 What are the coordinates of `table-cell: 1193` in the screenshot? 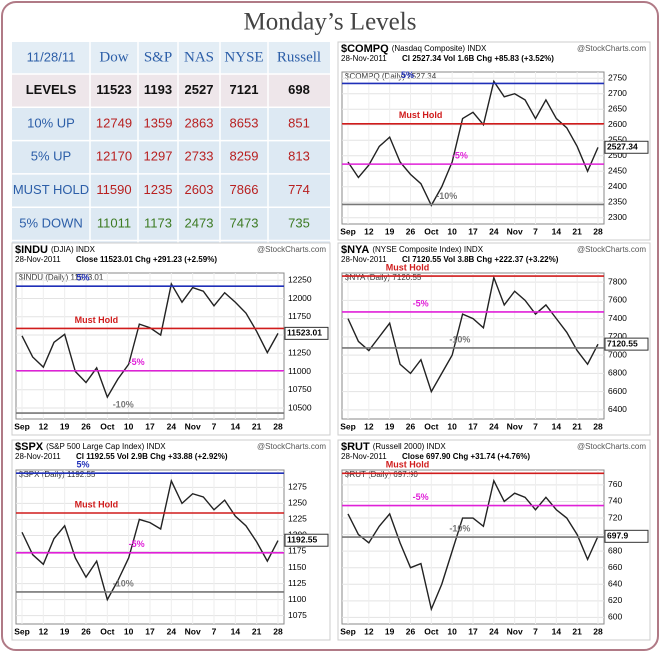 It's located at (158, 89).